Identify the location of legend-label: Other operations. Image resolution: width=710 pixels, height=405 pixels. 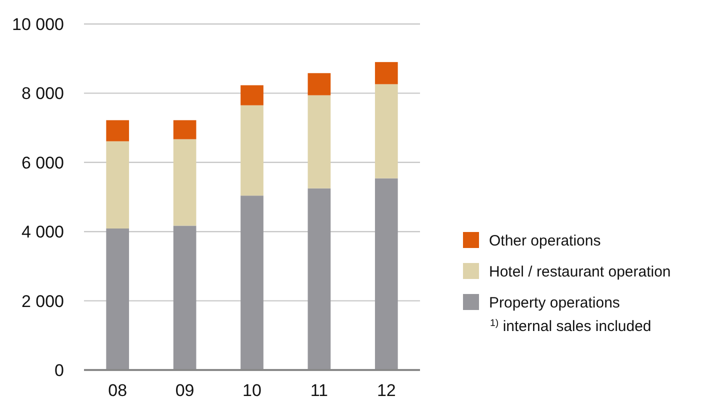
(545, 241).